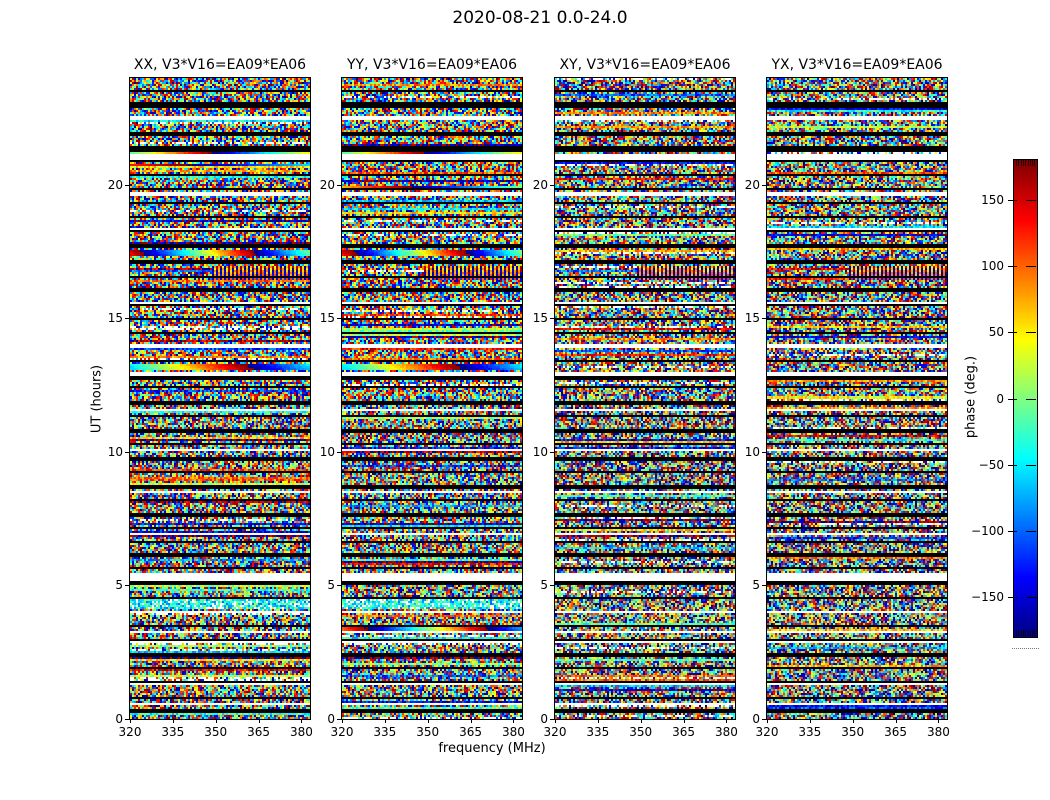 This screenshot has width=1050, height=800. Describe the element at coordinates (220, 398) in the screenshot. I see `heatmap-panel-xx` at that location.